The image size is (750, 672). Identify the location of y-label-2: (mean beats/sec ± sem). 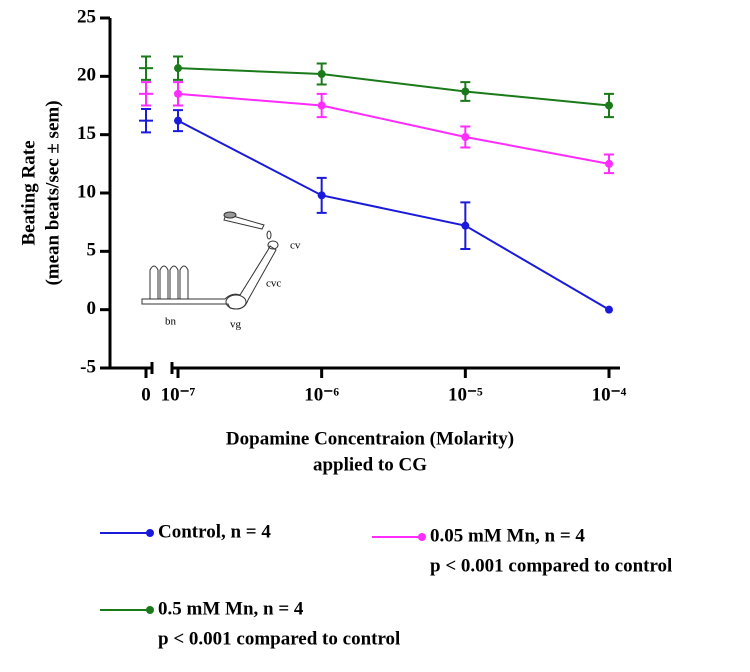
(52, 192).